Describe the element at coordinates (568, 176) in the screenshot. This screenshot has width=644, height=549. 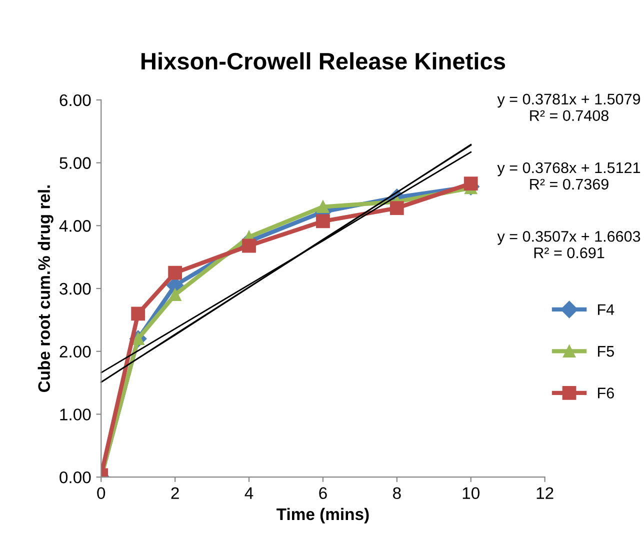
I see `annotation: y = 0.3768x + 1.5121 R² = 0.7369` at that location.